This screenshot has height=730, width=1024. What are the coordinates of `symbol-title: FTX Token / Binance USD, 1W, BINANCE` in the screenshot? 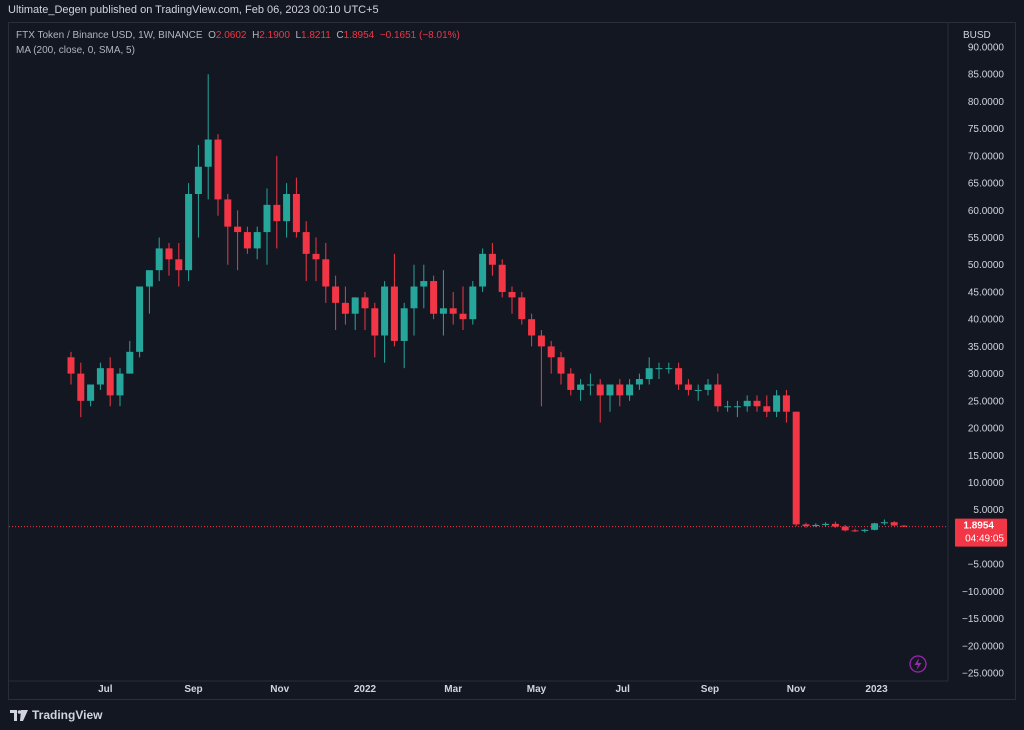 It's located at (109, 35).